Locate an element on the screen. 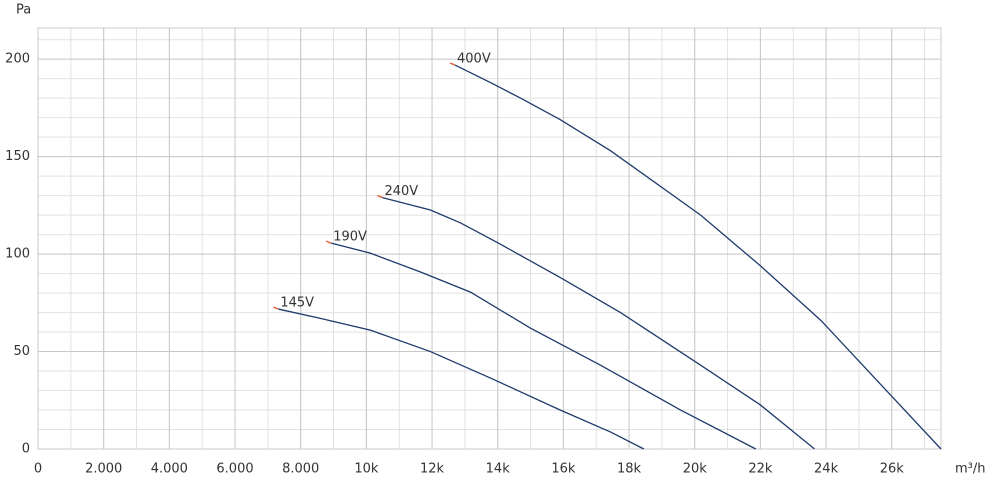  x-tick-label: 26k is located at coordinates (892, 469).